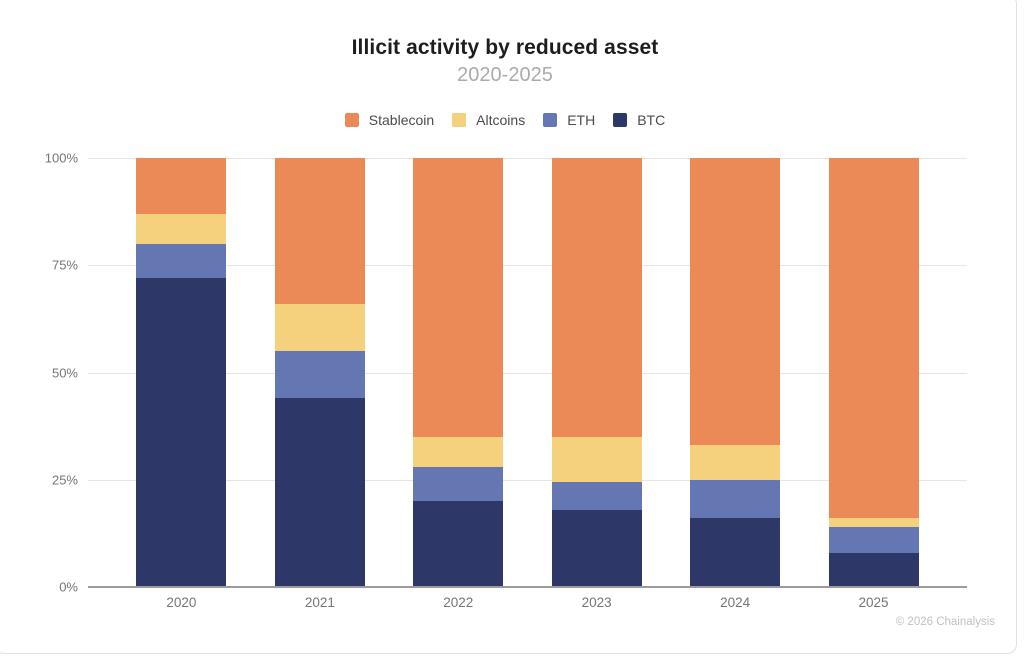 The height and width of the screenshot is (662, 1024). What do you see at coordinates (458, 451) in the screenshot?
I see `bar-segment-altcoins-2022` at bounding box center [458, 451].